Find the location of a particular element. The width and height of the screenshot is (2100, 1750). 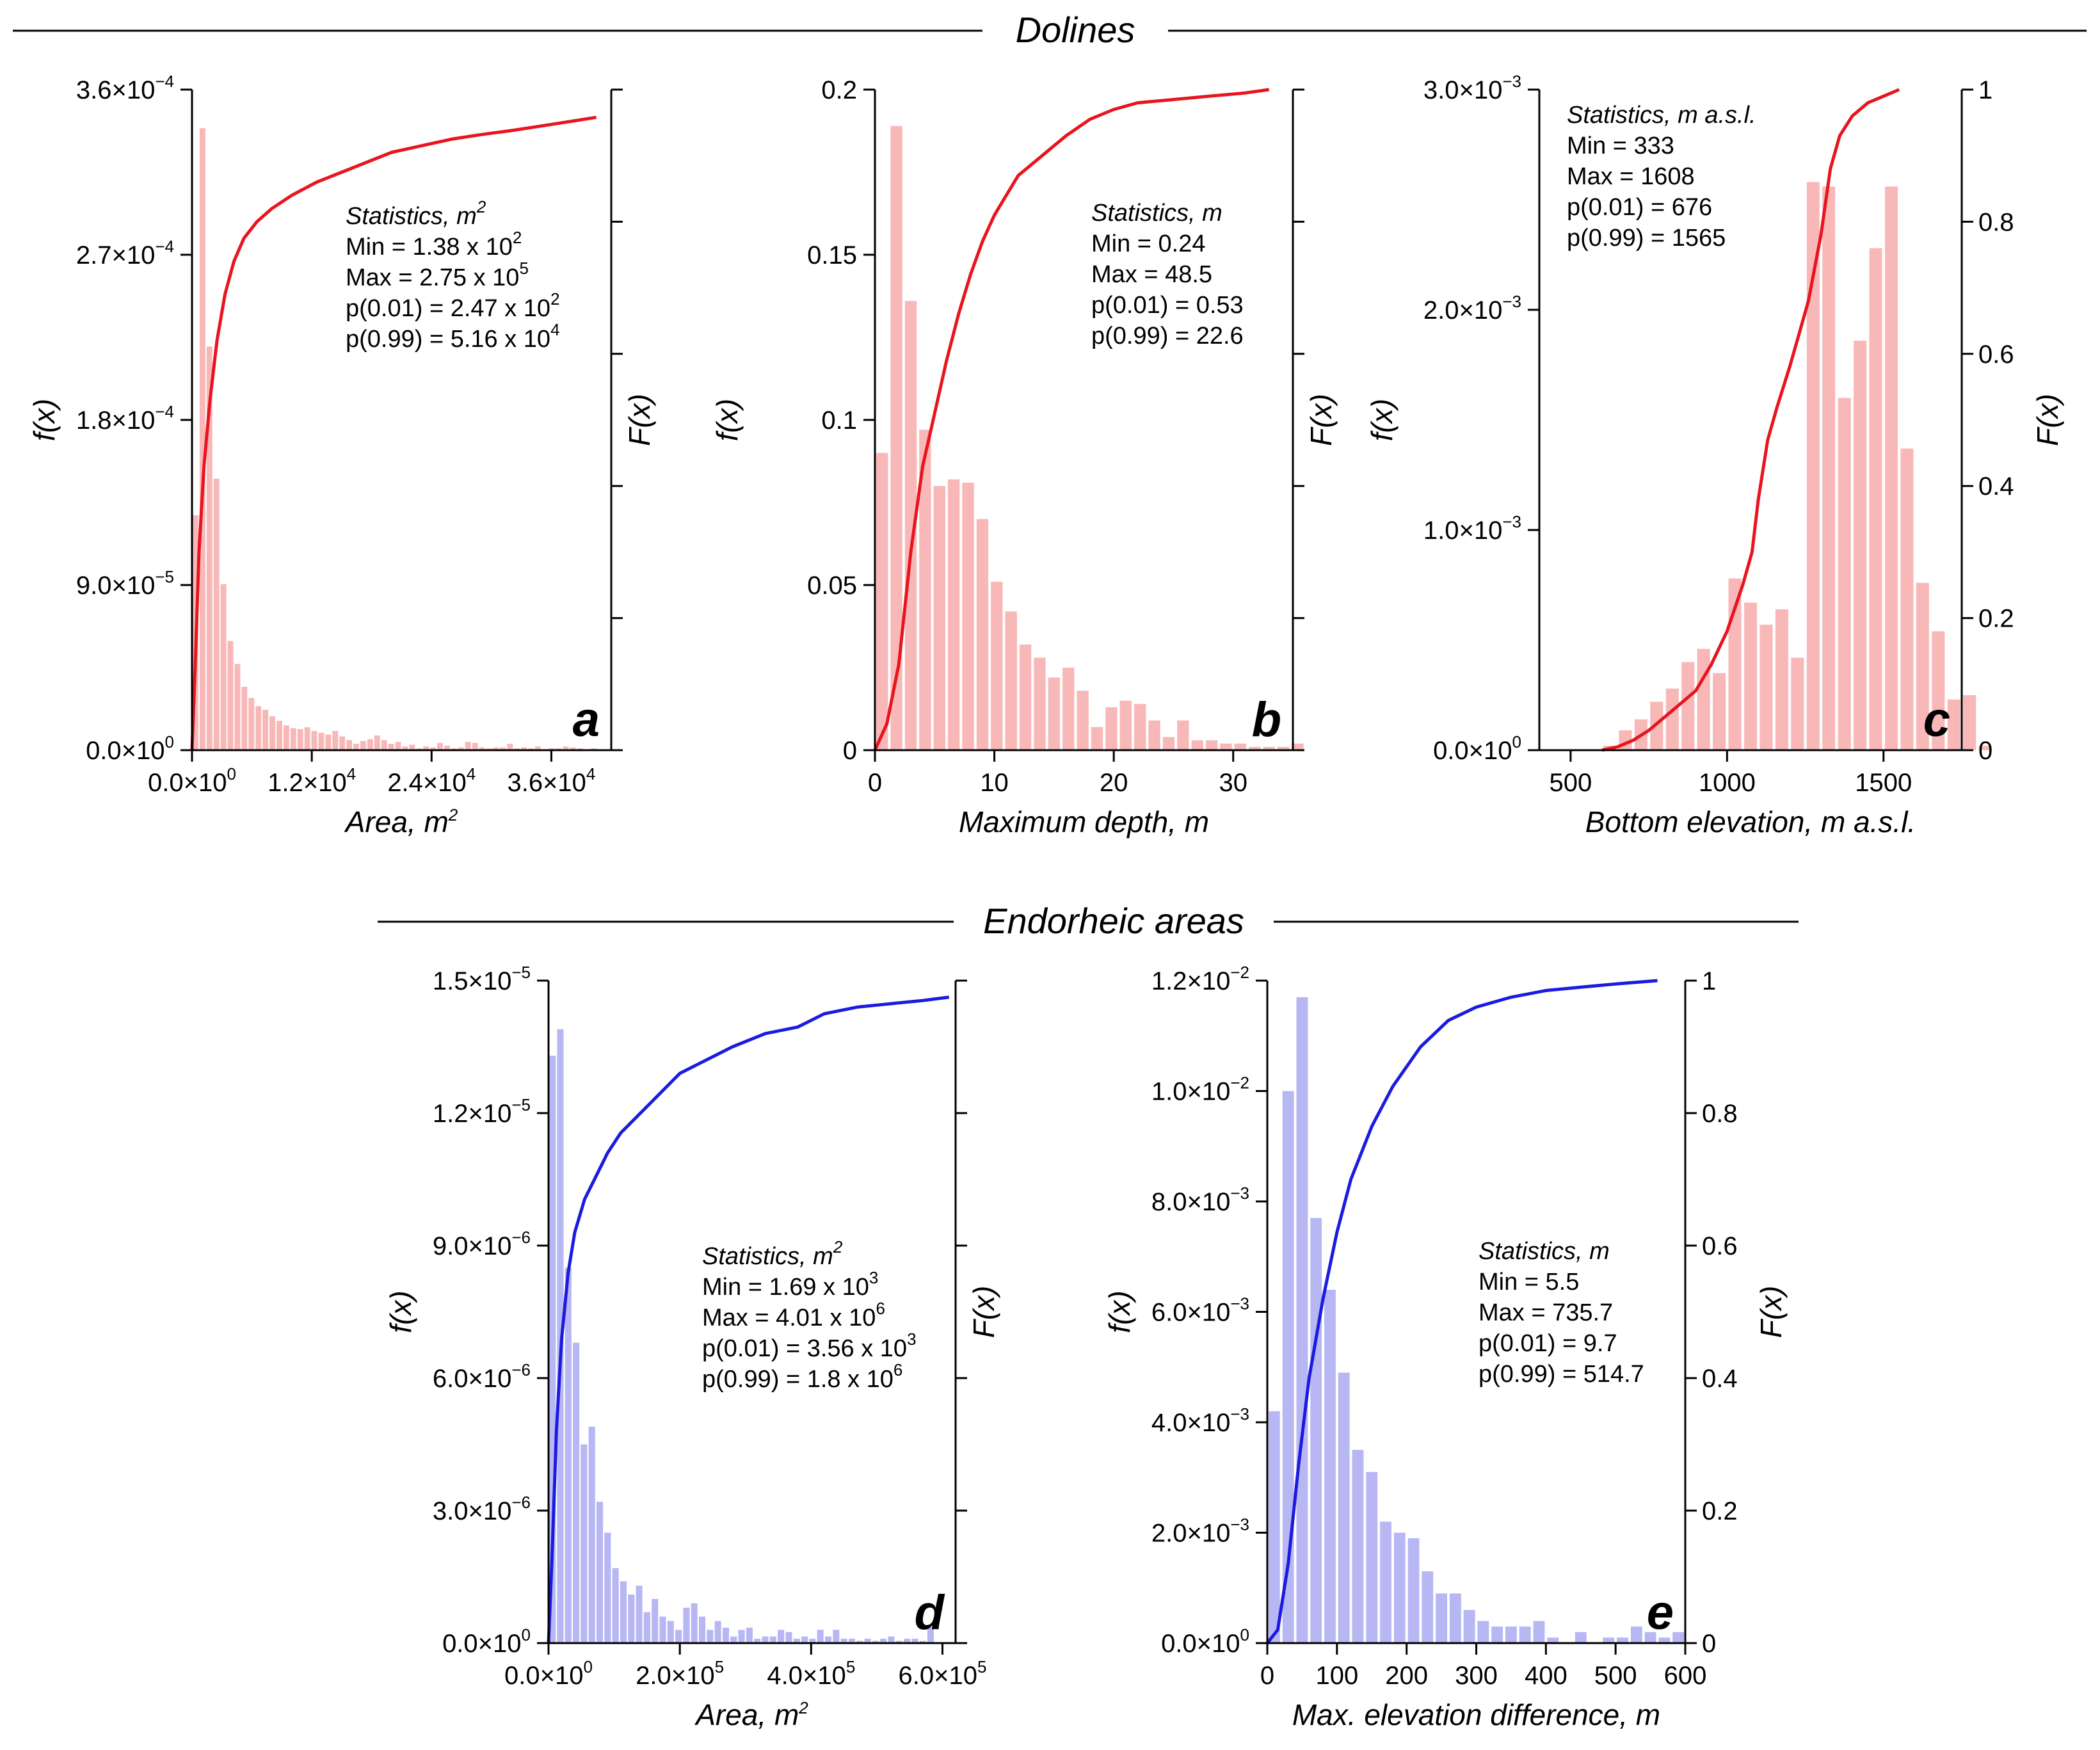

stats-line-main: p(0.01) = 2.47 x 10 is located at coordinates (448, 308).